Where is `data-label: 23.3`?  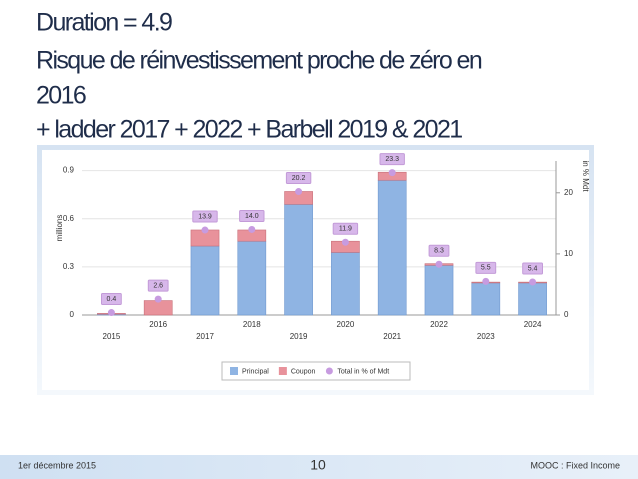
data-label: 23.3 is located at coordinates (392, 159).